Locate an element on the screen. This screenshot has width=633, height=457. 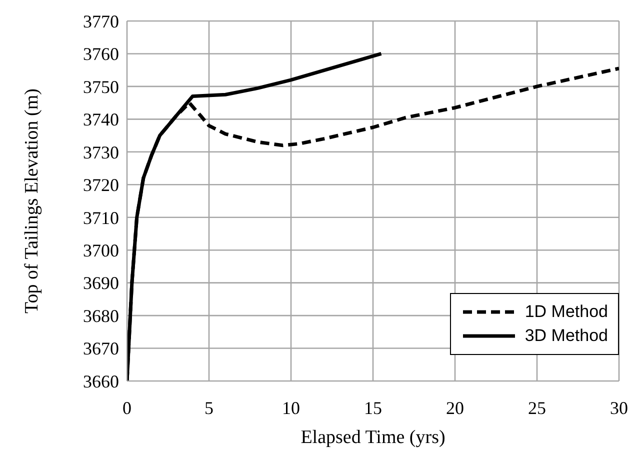
x-axis-title: Elapsed Time (yrs) is located at coordinates (373, 437).